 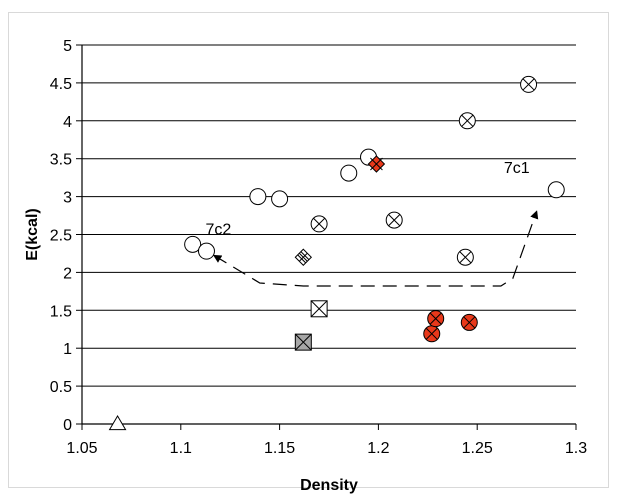 I want to click on arrow-layer, so click(x=375, y=248).